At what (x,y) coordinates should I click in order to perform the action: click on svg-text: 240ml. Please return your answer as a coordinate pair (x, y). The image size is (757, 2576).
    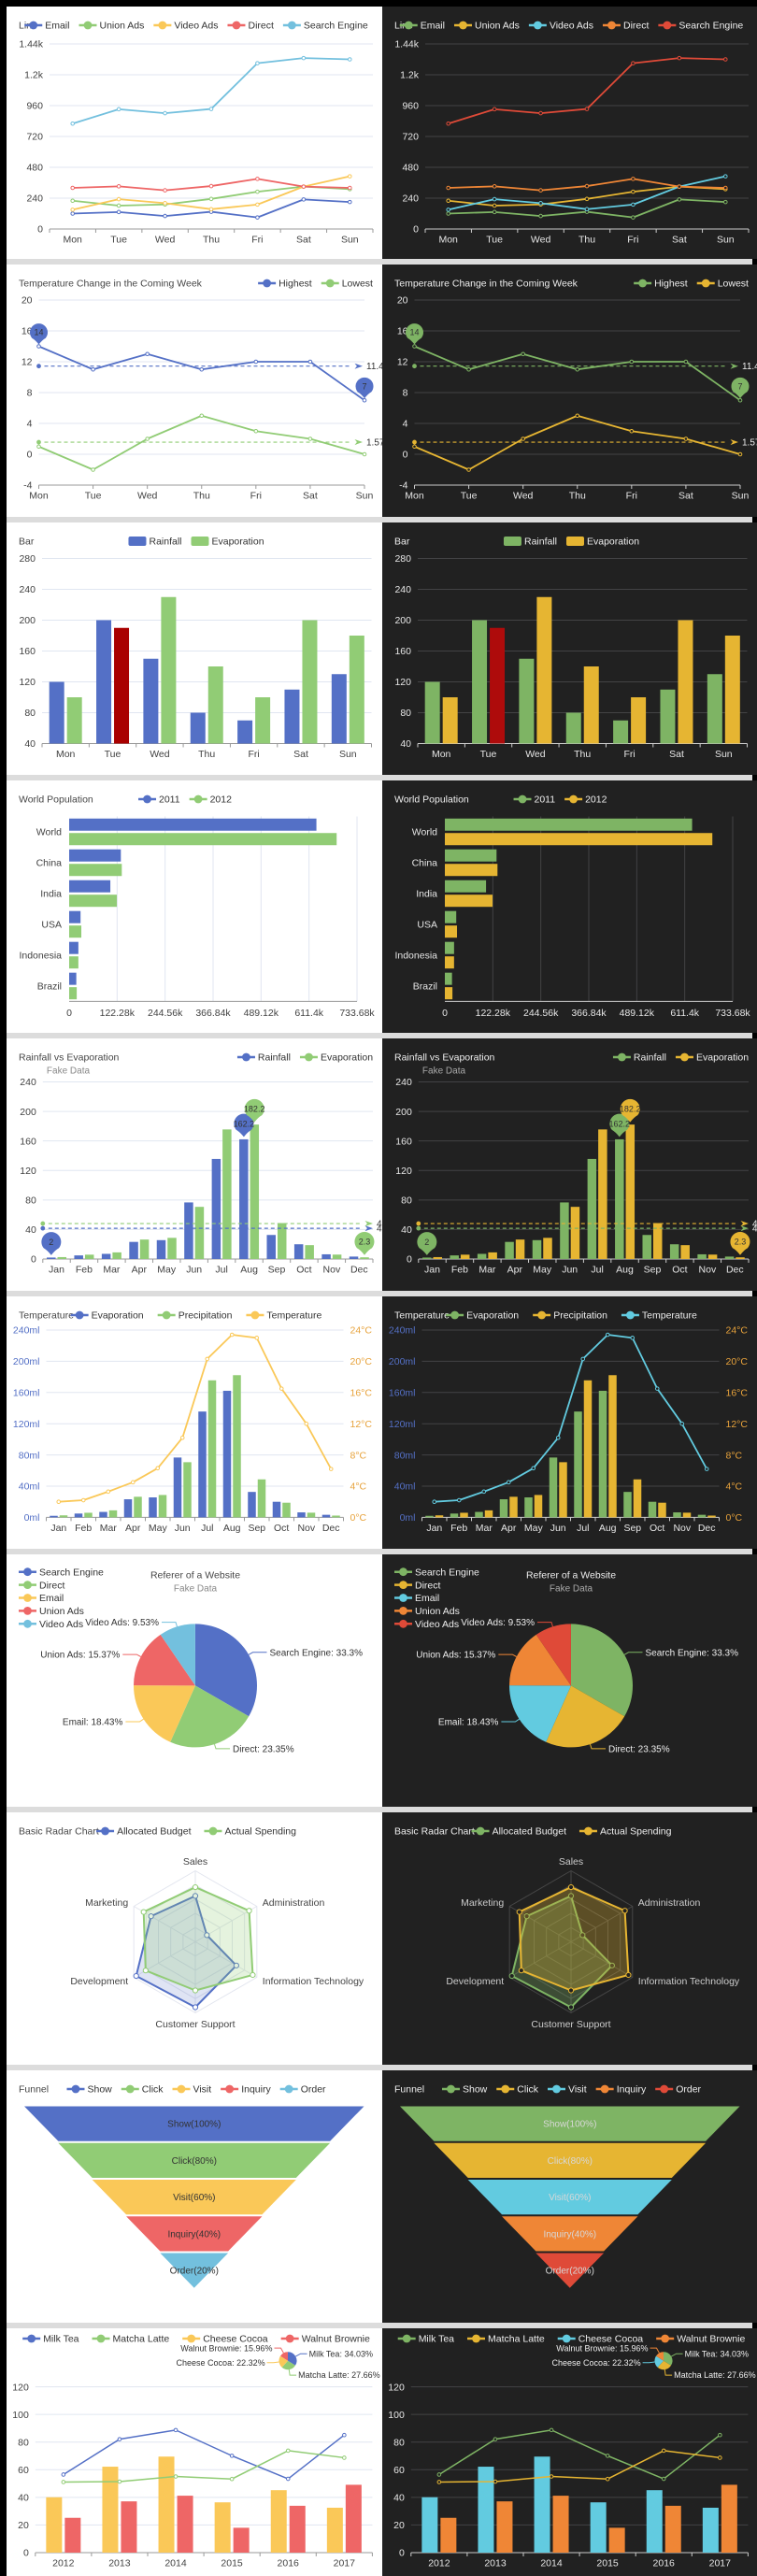
    Looking at the image, I should click on (26, 1331).